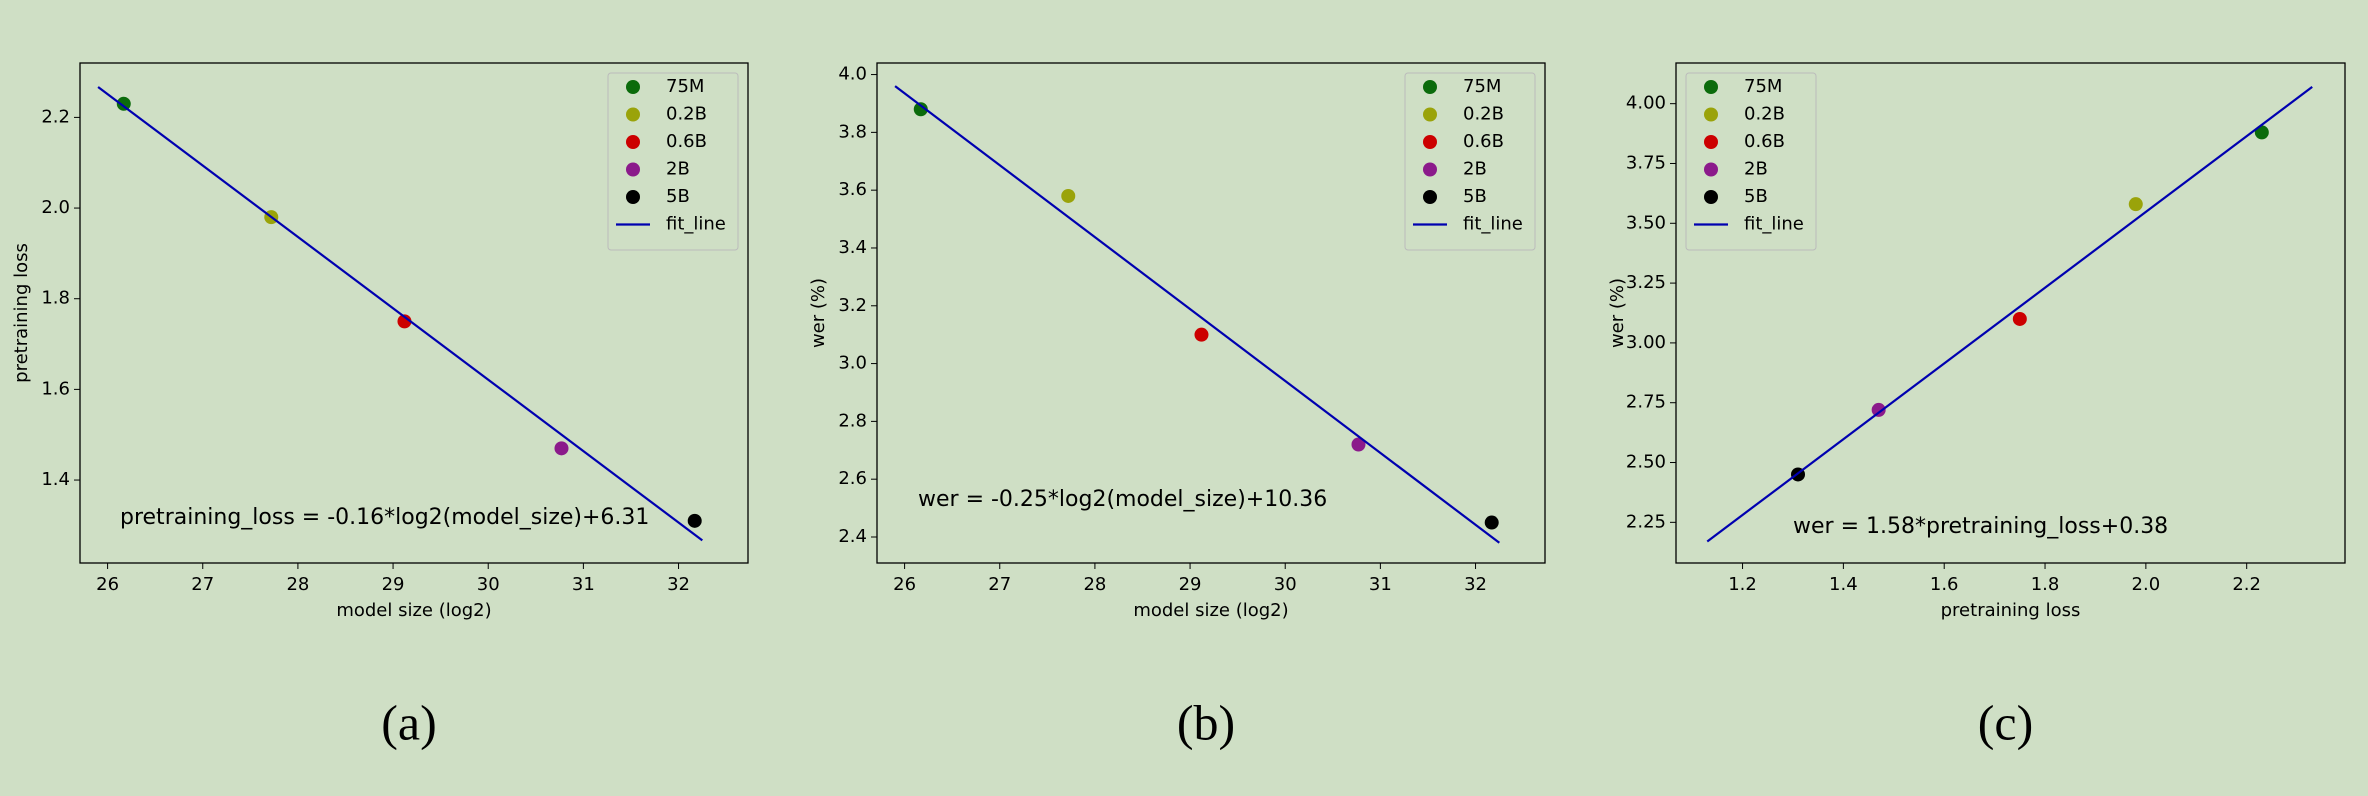  I want to click on y-tick-label: 4.0, so click(852, 74).